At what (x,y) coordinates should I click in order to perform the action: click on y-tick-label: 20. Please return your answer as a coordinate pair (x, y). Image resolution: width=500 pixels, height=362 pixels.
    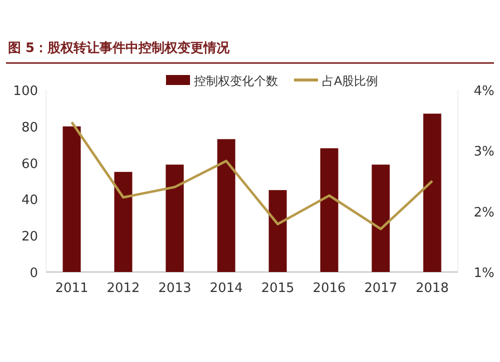
    Looking at the image, I should click on (29, 237).